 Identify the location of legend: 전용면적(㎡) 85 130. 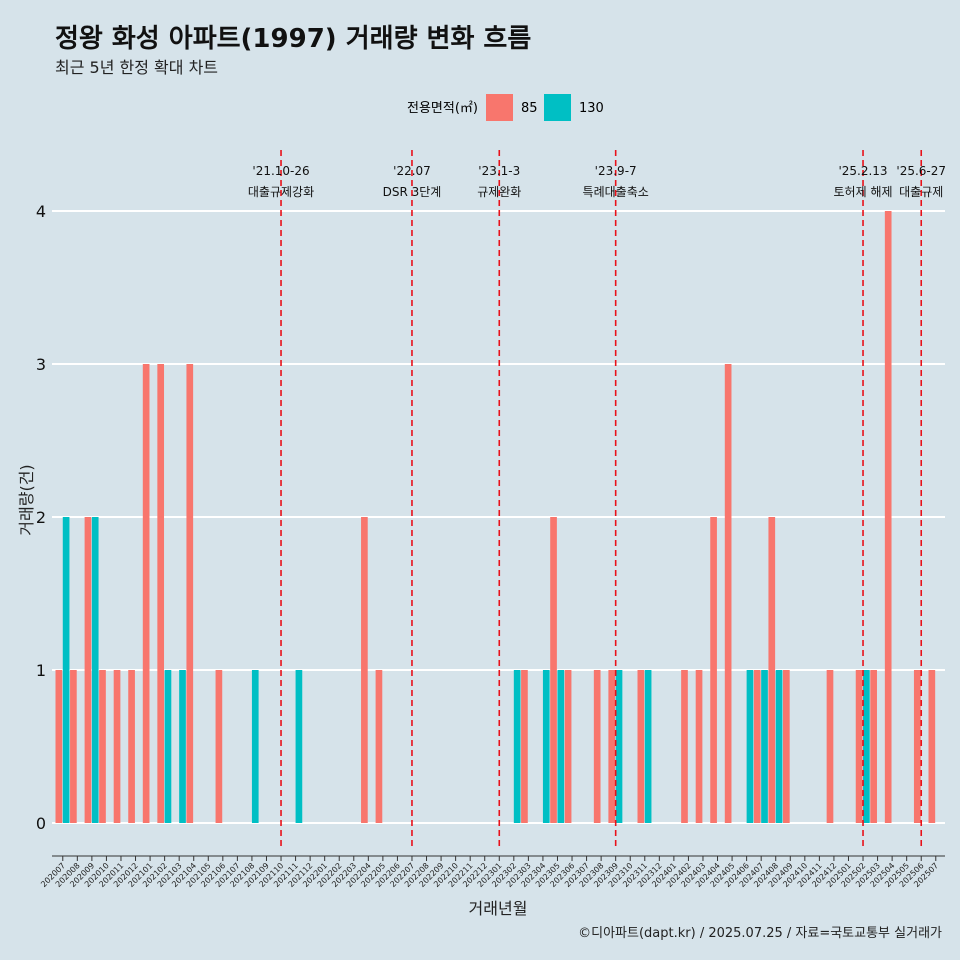
(505, 107).